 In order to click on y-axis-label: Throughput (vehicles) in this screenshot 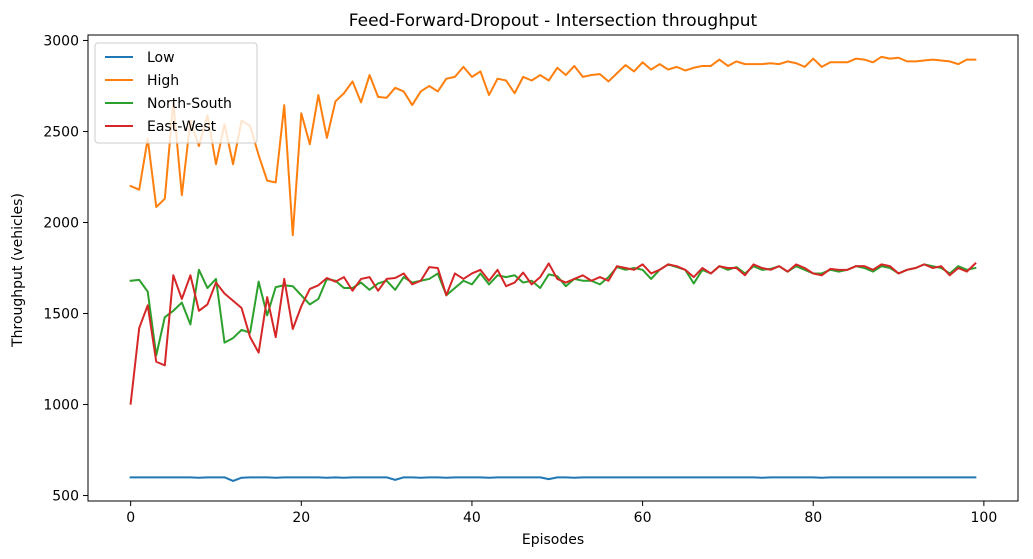, I will do `click(18, 270)`.